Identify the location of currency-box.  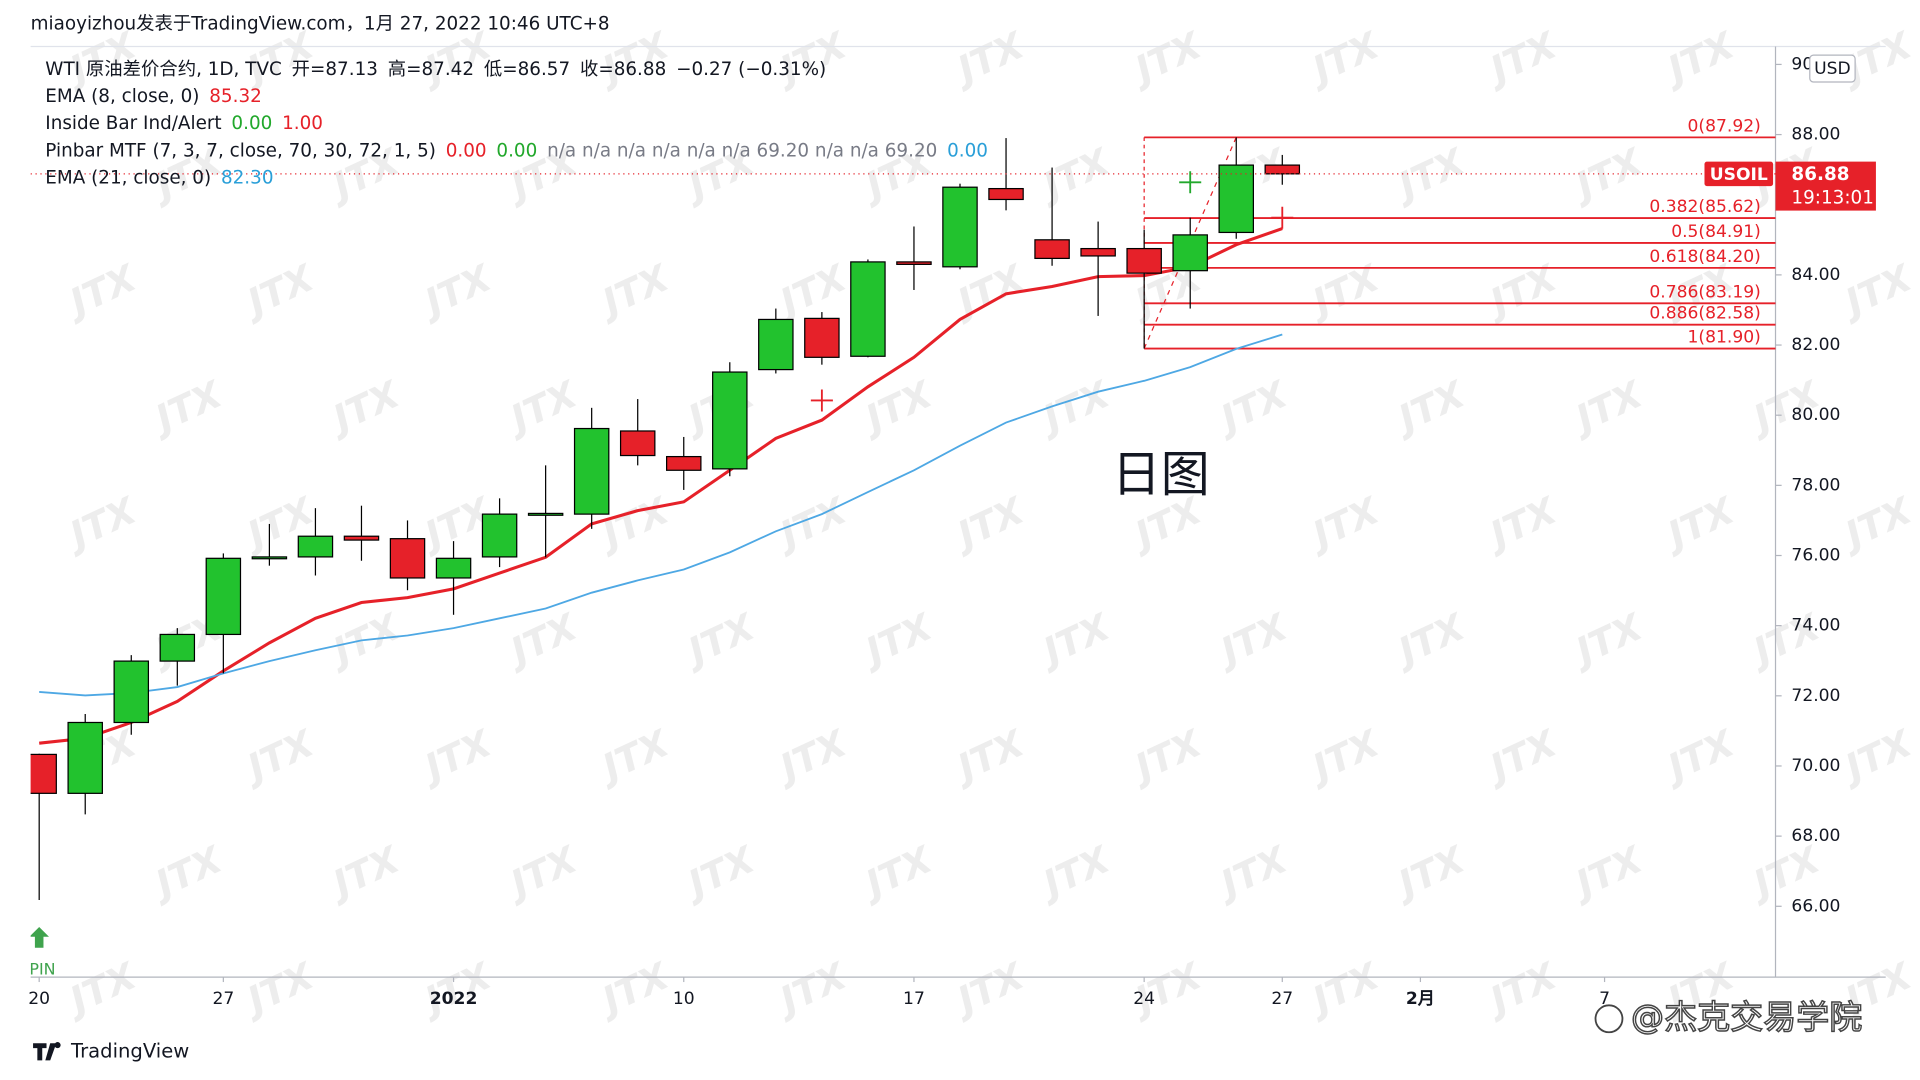
(1832, 68).